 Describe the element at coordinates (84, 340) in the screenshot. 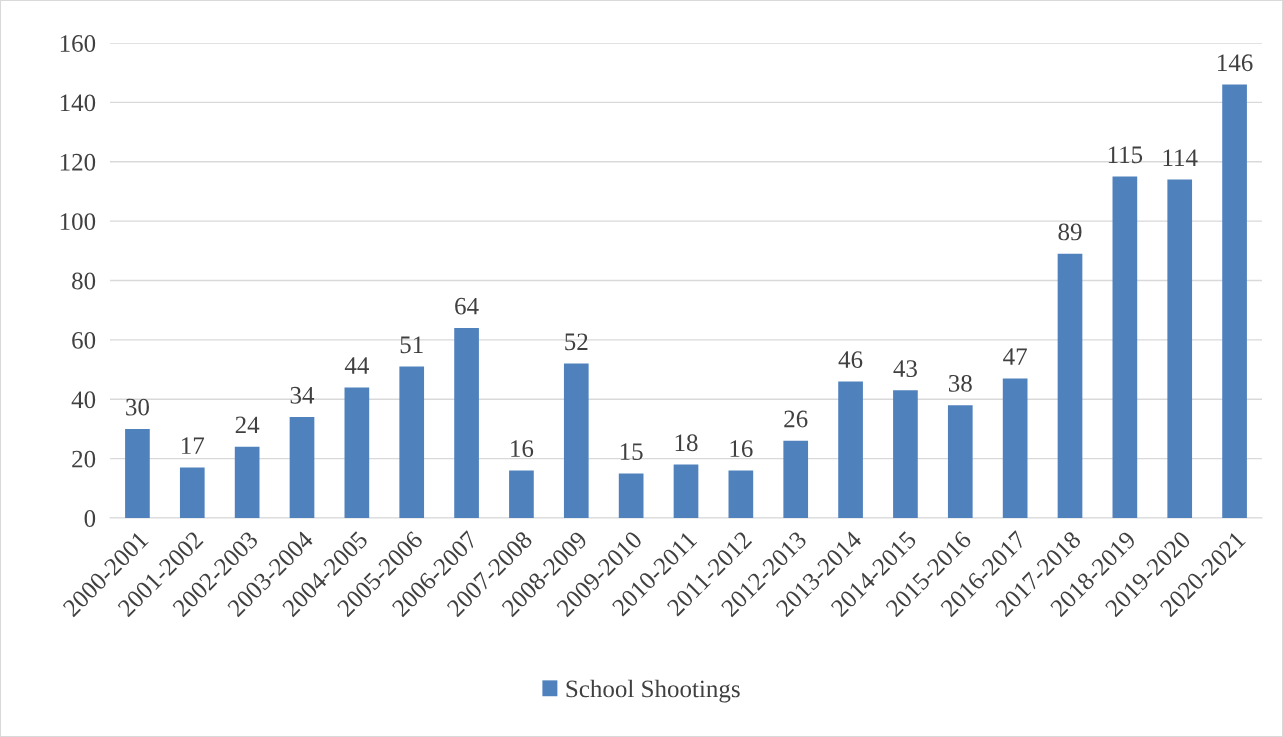

I see `y-tick-label: 60` at that location.